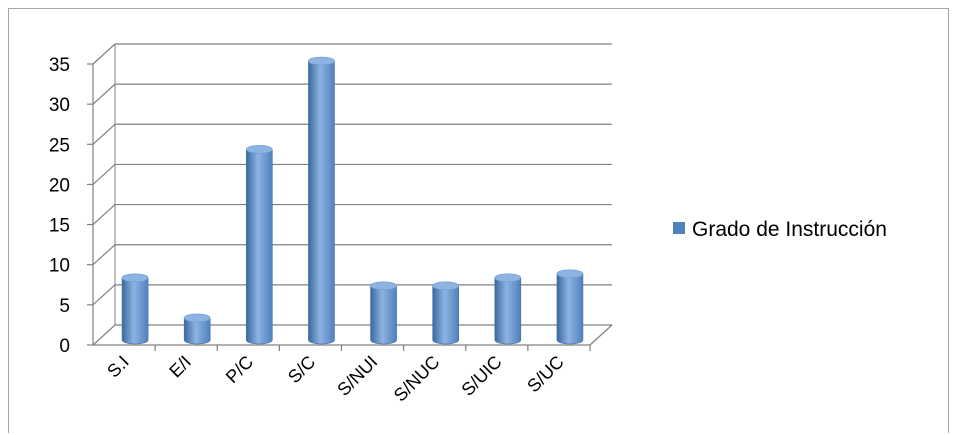 Image resolution: width=953 pixels, height=435 pixels. Describe the element at coordinates (59, 105) in the screenshot. I see `y-tick-label: 30` at that location.